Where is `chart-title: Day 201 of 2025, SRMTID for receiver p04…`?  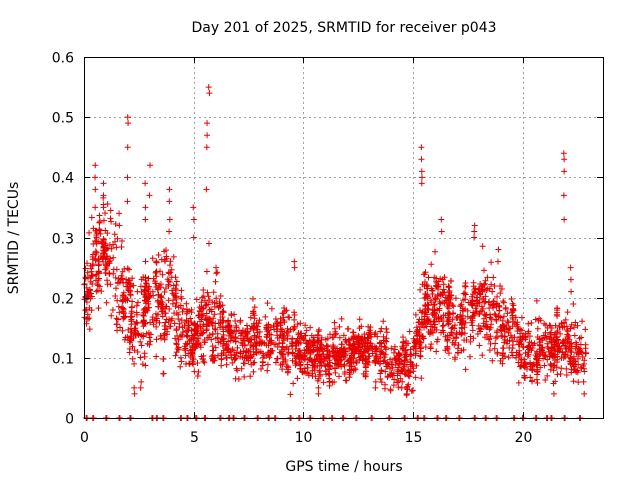
chart-title: Day 201 of 2025, SRMTID for receiver p04… is located at coordinates (343, 28).